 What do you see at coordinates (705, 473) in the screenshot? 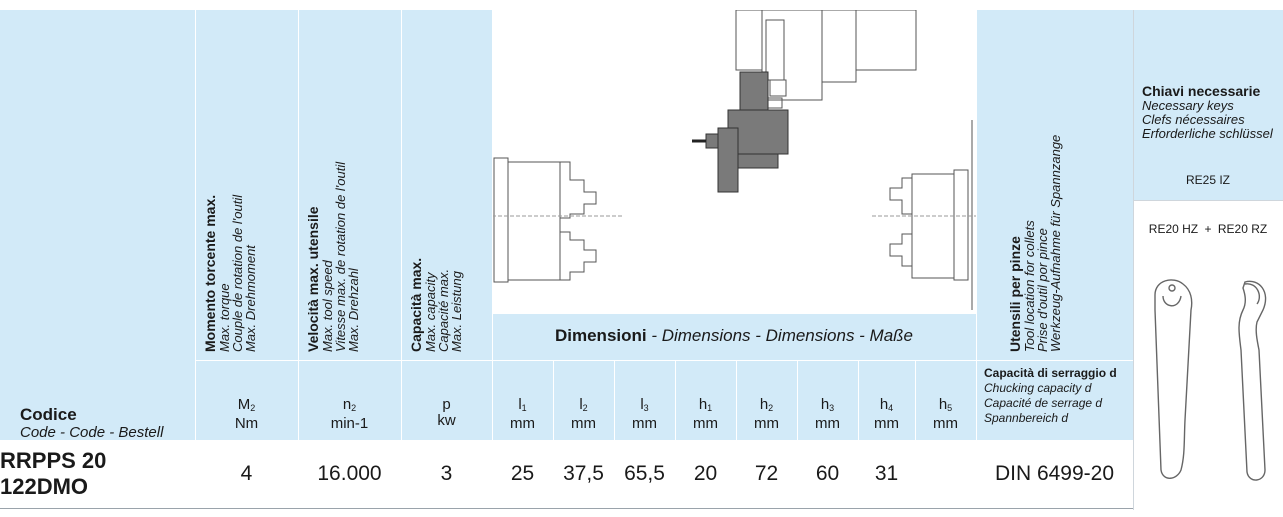
I see `dim-h1-value: 20` at bounding box center [705, 473].